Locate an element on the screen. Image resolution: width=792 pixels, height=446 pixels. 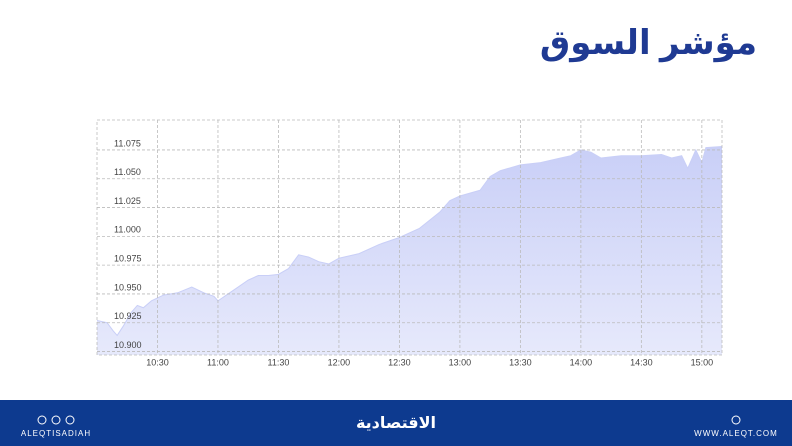
footer-band is located at coordinates (396, 423).